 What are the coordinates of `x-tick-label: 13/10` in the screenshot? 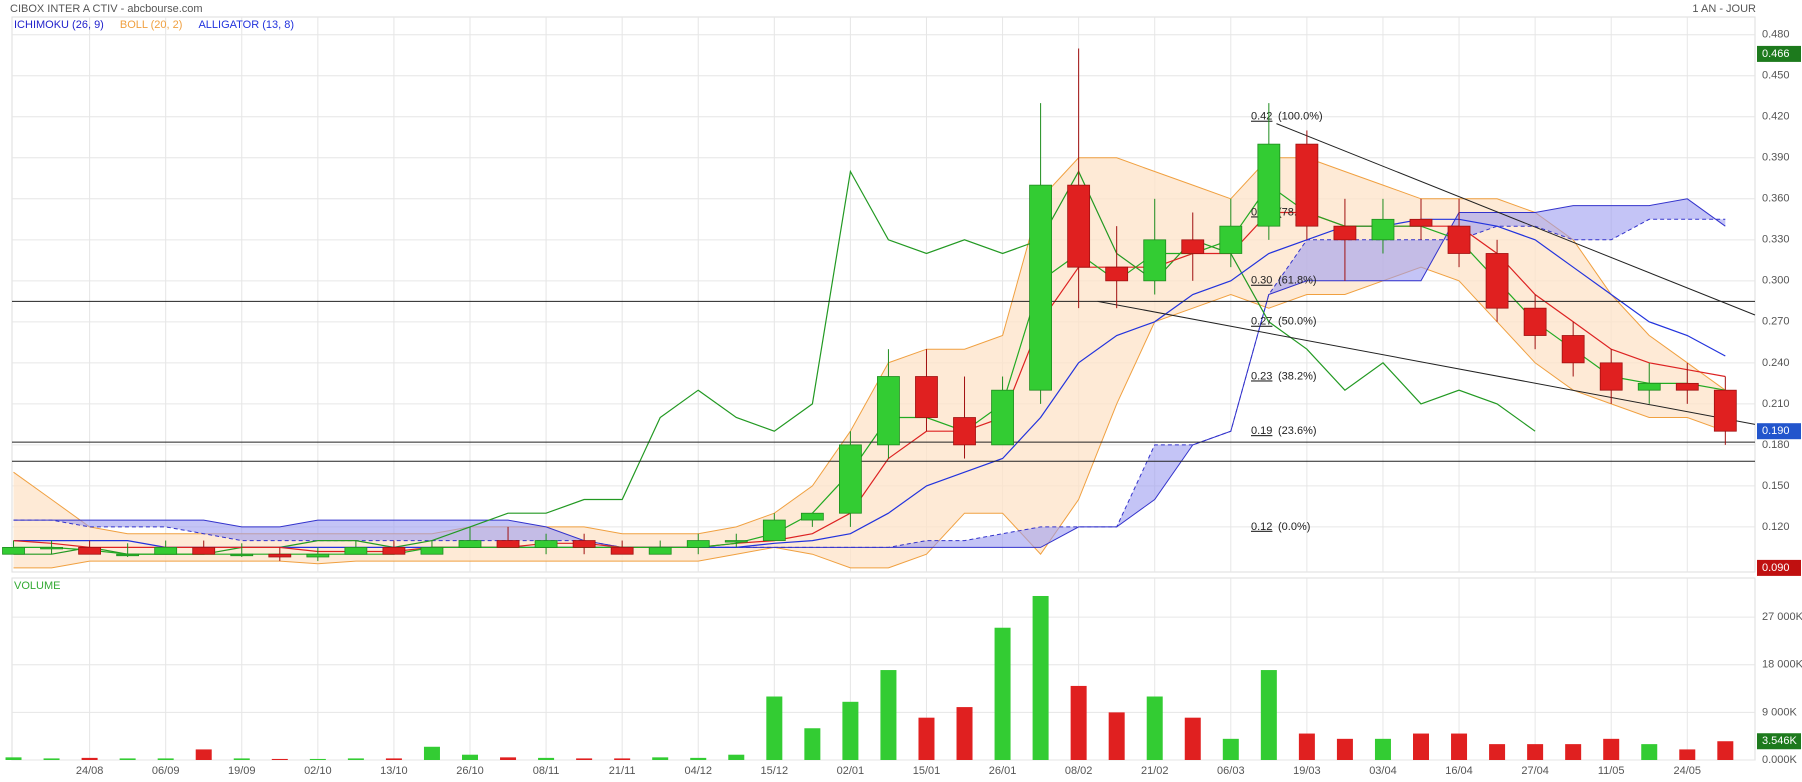 It's located at (394, 771).